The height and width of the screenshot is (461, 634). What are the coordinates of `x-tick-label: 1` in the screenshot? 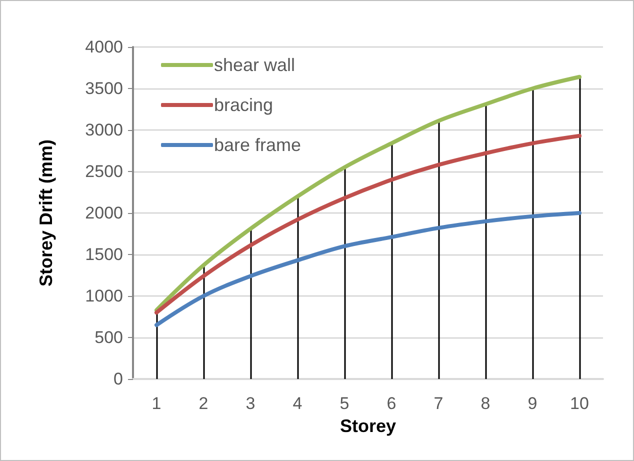 It's located at (157, 403).